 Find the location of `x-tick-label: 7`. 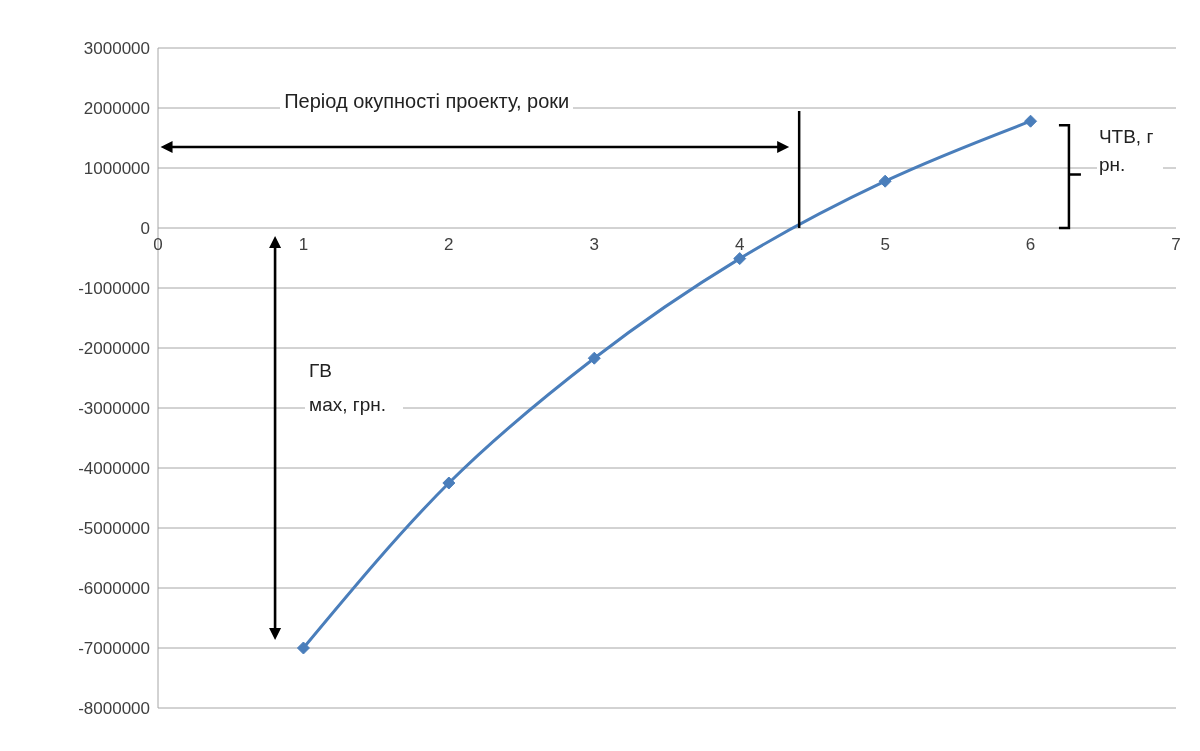

x-tick-label: 7 is located at coordinates (1176, 244).